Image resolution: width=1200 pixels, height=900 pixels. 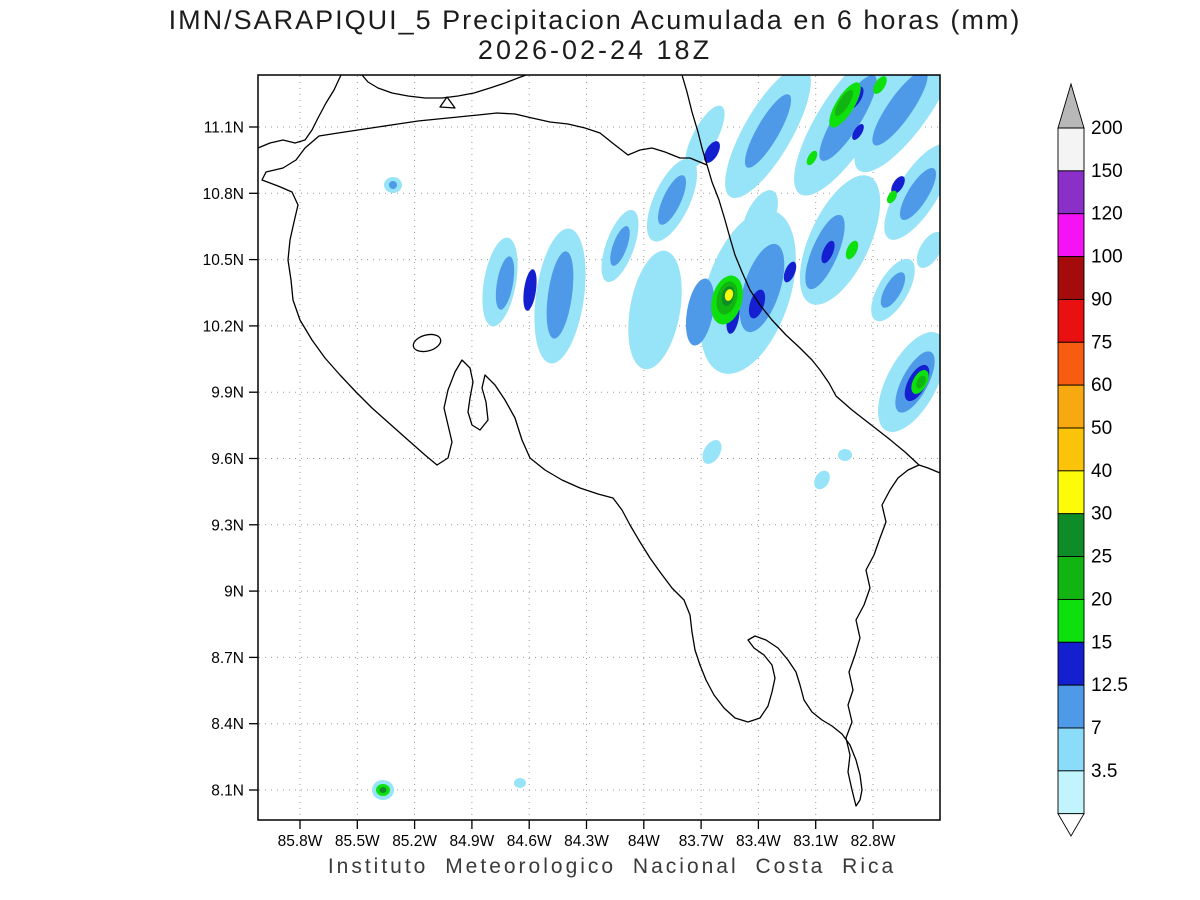 What do you see at coordinates (227, 459) in the screenshot?
I see `lat-tick-label: 9.6N` at bounding box center [227, 459].